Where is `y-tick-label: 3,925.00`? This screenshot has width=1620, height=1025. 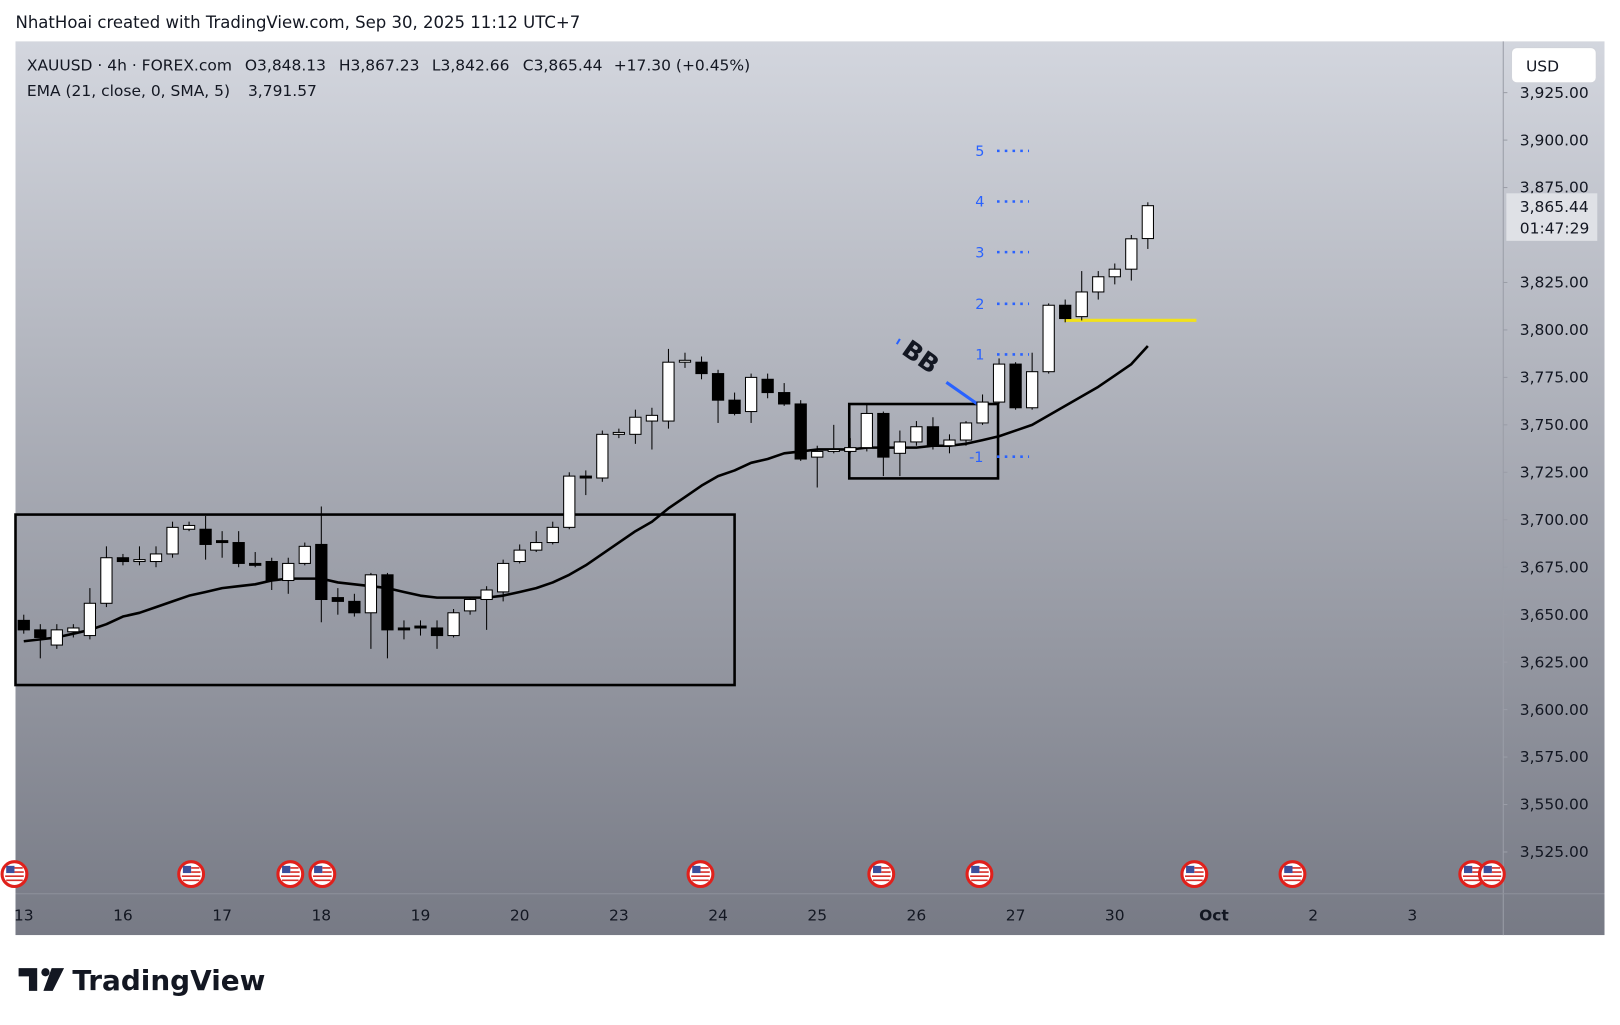
y-tick-label: 3,925.00 is located at coordinates (1554, 93).